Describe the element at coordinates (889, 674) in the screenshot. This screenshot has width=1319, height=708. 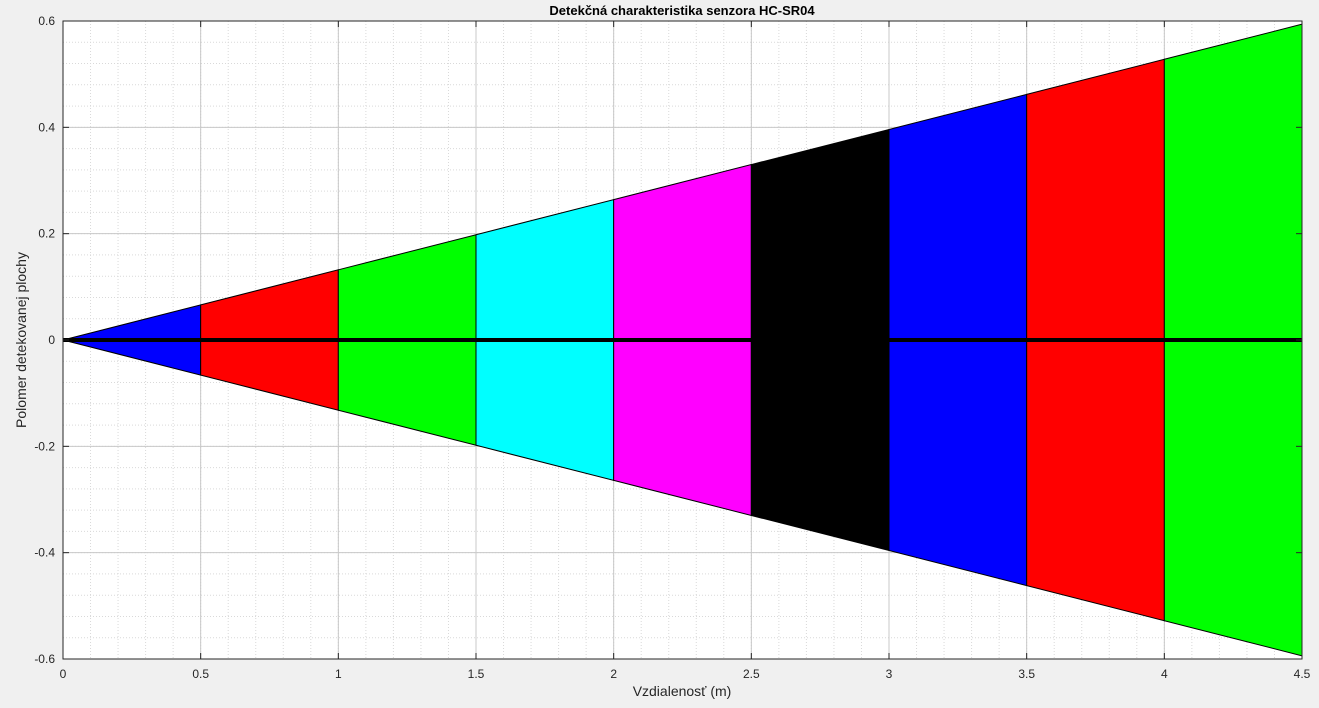
I see `x-tick-label: 3` at that location.